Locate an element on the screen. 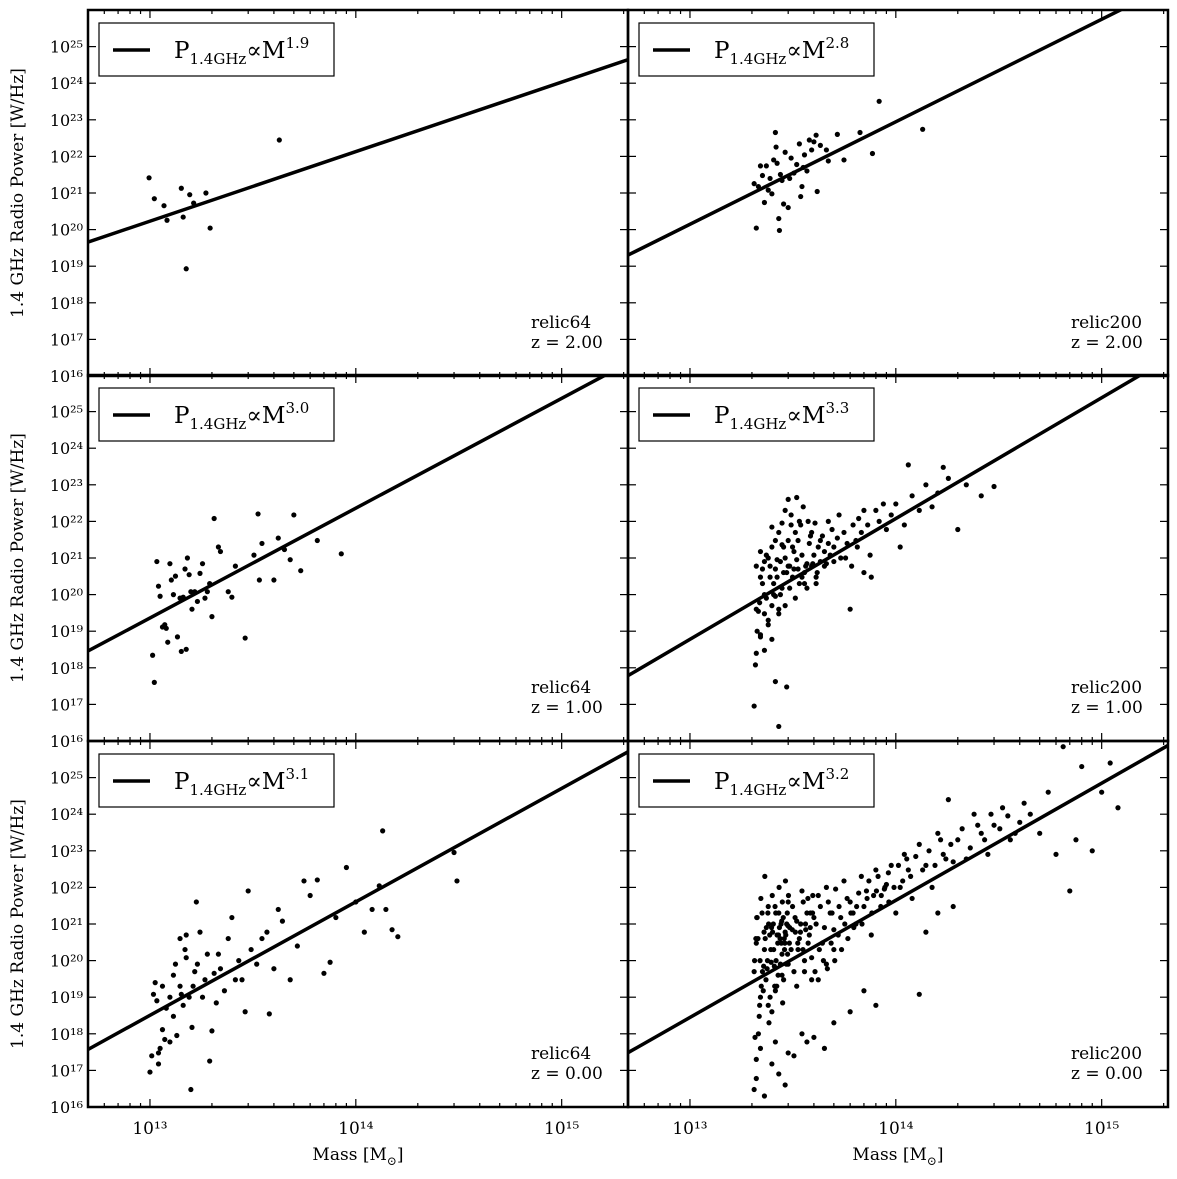 The height and width of the screenshot is (1179, 1177). y-tick-label: 10²¹ is located at coordinates (66, 924).